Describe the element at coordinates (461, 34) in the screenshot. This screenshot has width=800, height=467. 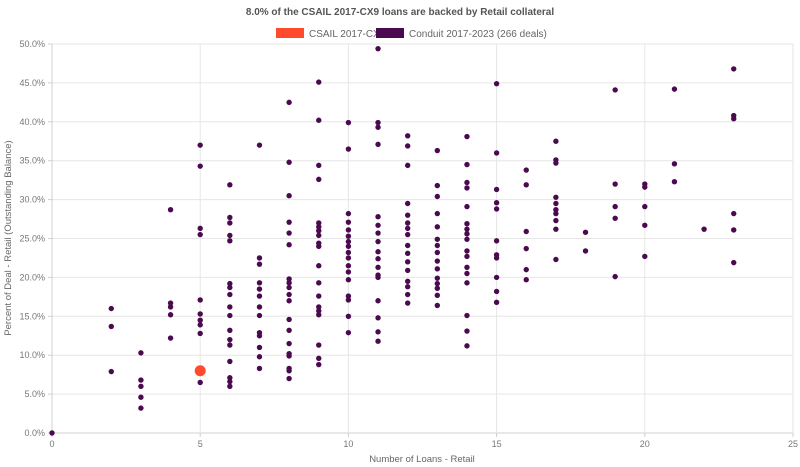
I see `legend-item-conduit: Conduit 2017-2023 (266 deals)` at that location.